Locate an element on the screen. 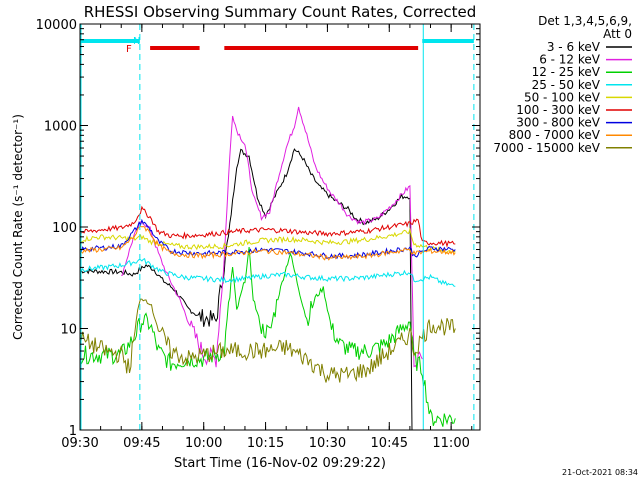 The image size is (640, 480). legend-label: 300 - 800 keV is located at coordinates (558, 123).